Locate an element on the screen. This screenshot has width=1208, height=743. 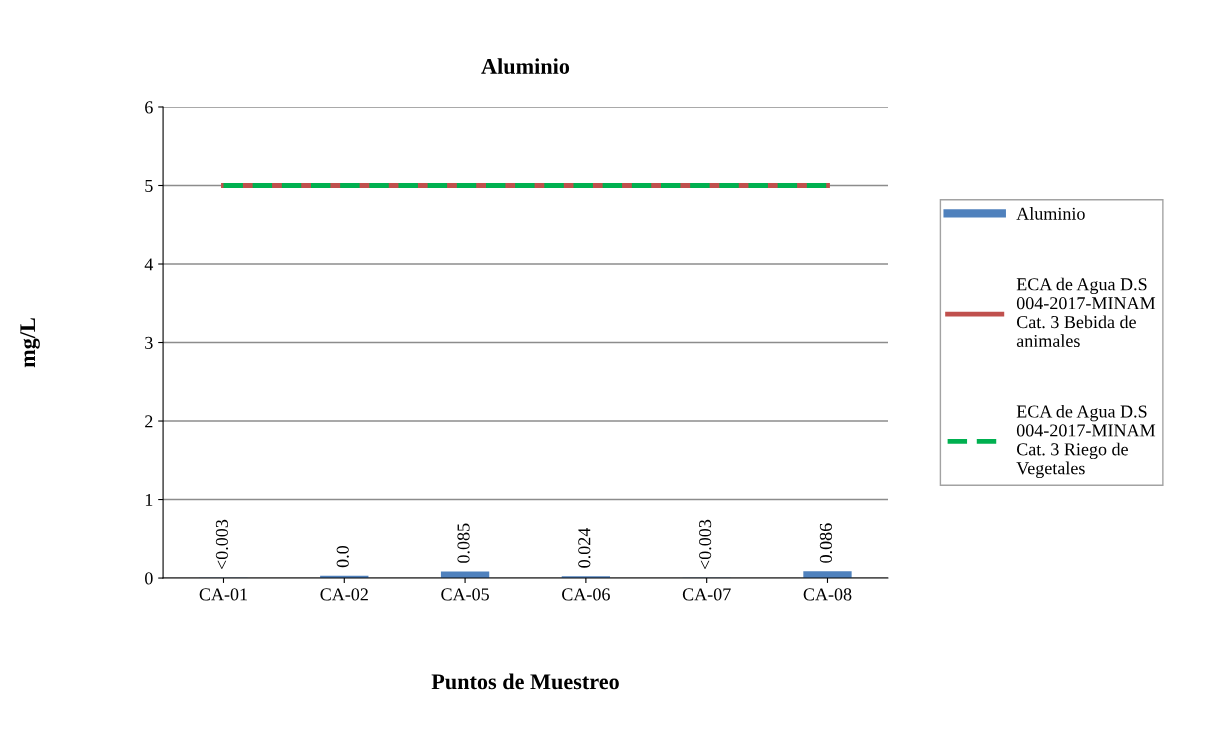
legend-label: ECA de Agua D.S 004-2017-MINAM Cat. 3 Bebida de animales is located at coordinates (1086, 312).